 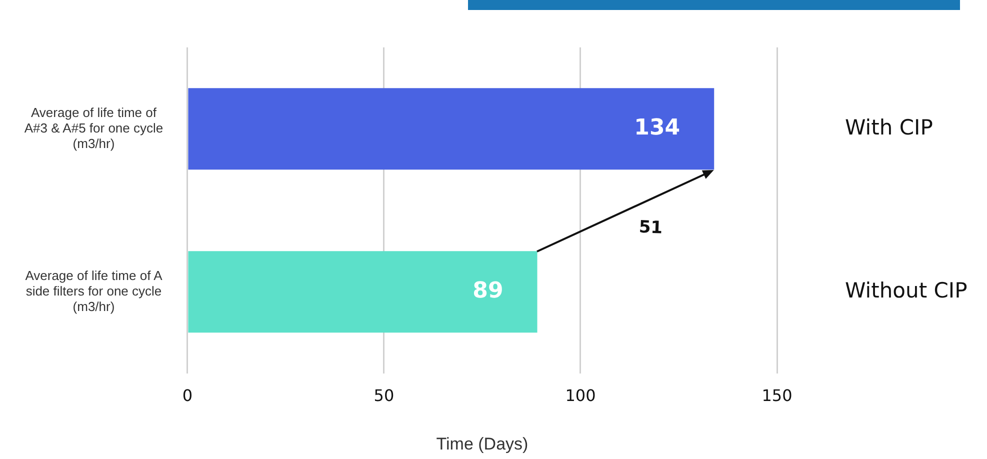 I want to click on y-tick-label: Average of life time of A side filters for one cycle (m3/hr), so click(x=94, y=291).